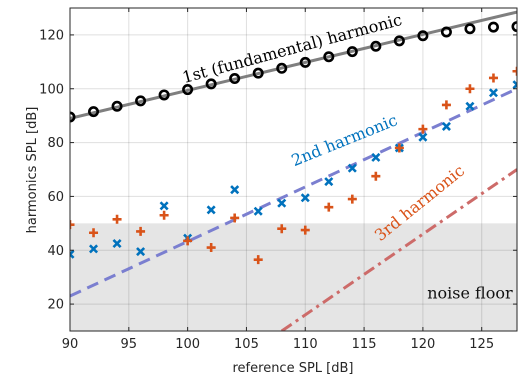 Image resolution: width=518 pixels, height=380 pixels. Describe the element at coordinates (129, 344) in the screenshot. I see `x-tick-label: 95` at that location.